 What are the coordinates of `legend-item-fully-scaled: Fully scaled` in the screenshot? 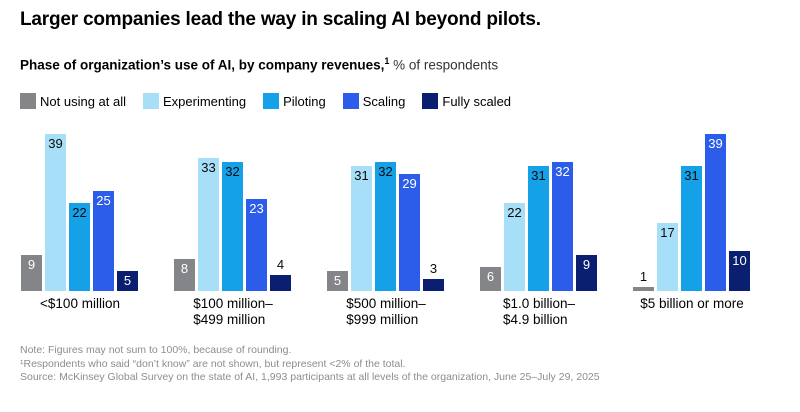 It's located at (466, 101).